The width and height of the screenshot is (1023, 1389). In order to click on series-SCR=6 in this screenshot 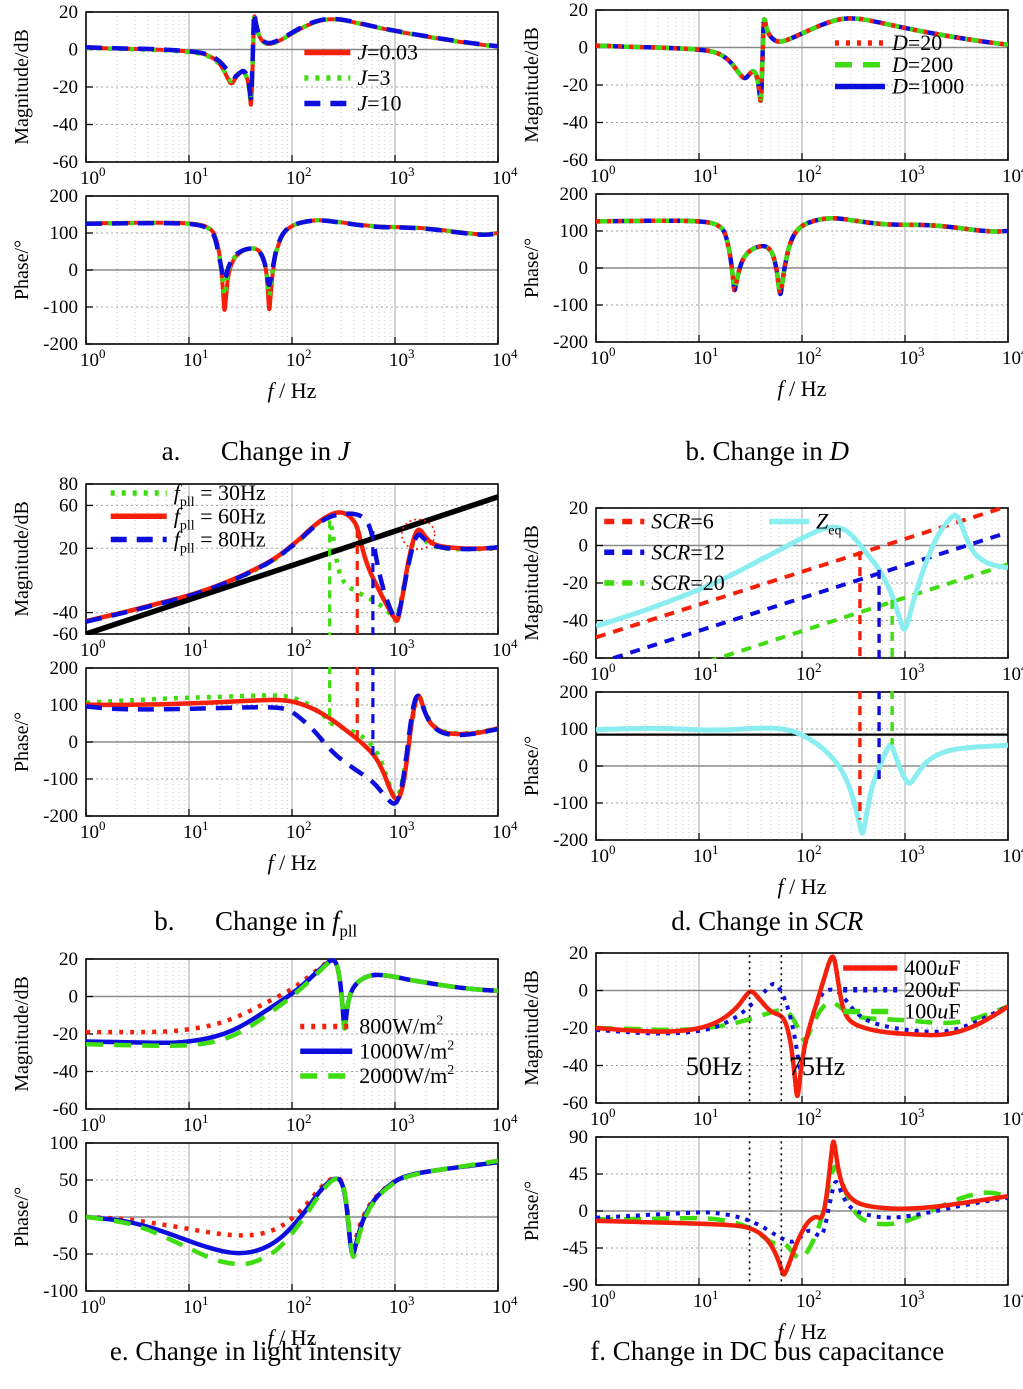, I will do `click(802, 573)`.